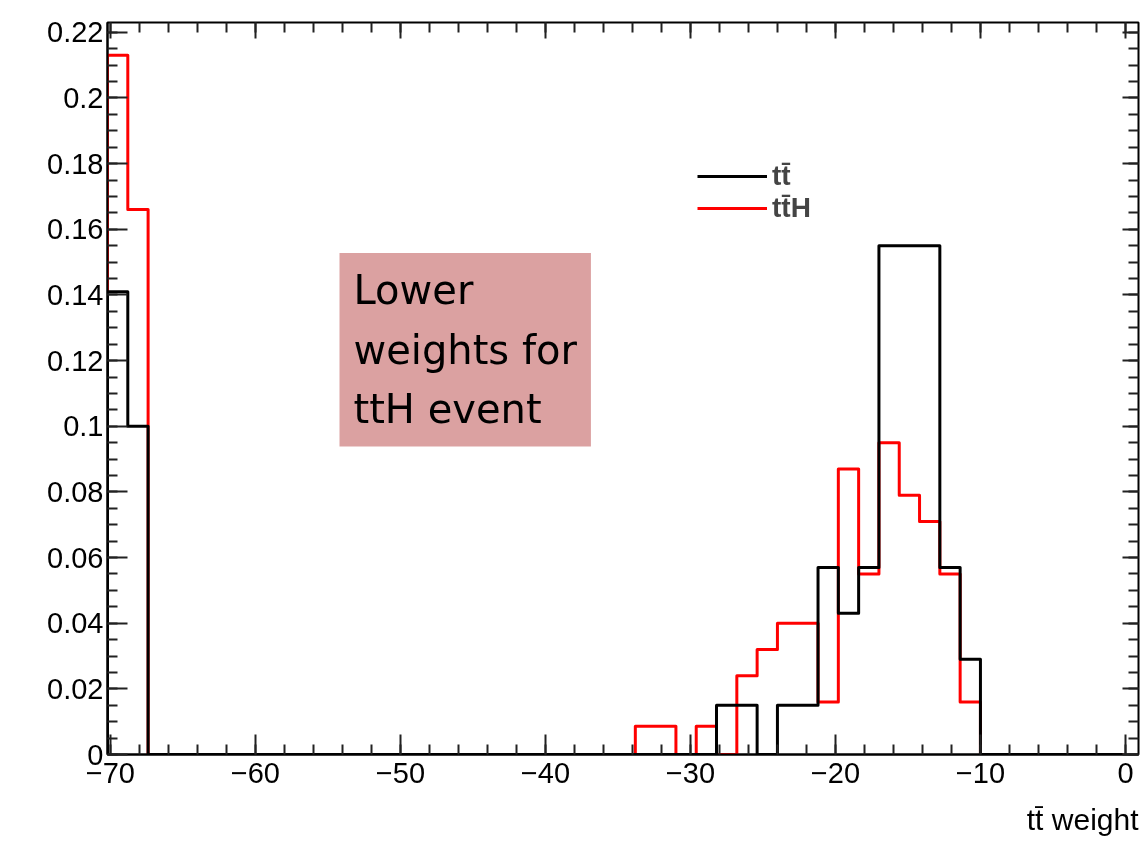  What do you see at coordinates (1125, 772) in the screenshot?
I see `x-tick-label: 0` at bounding box center [1125, 772].